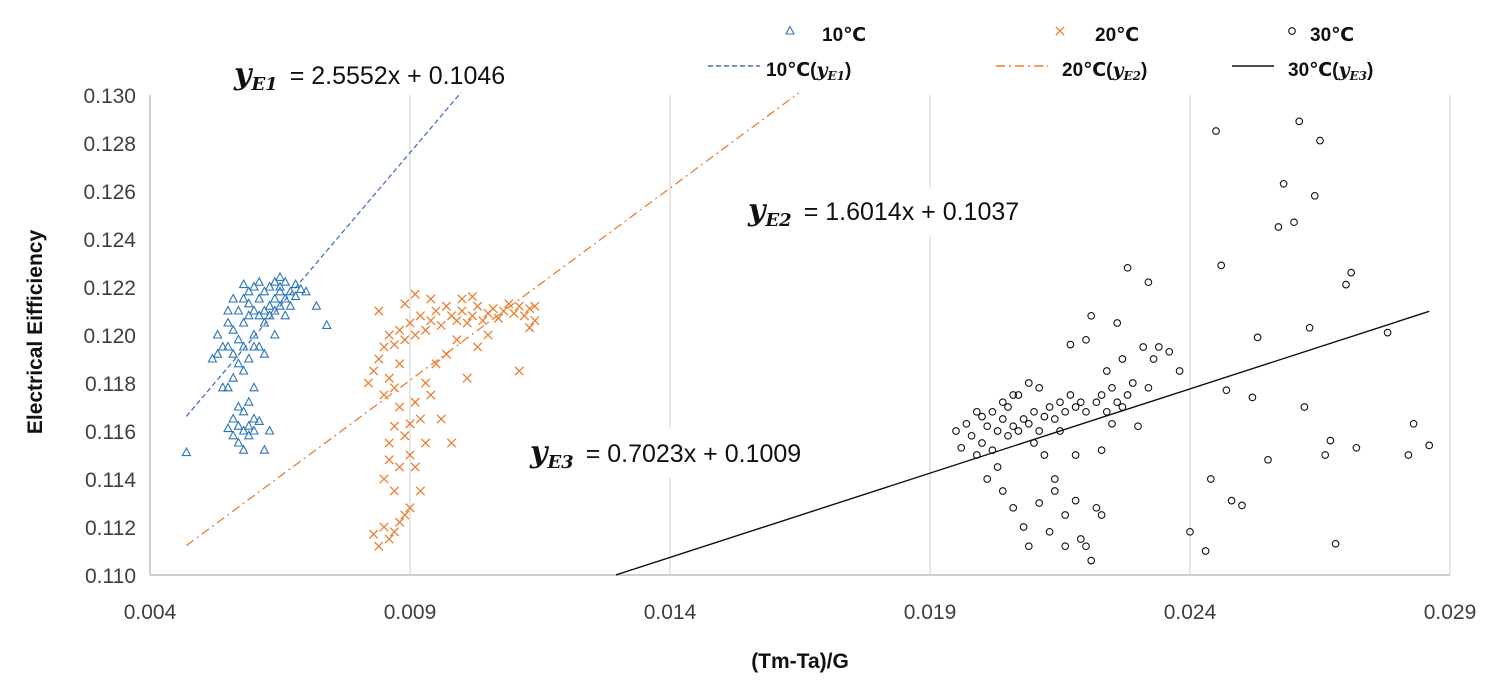  I want to click on equation-background, so click(707, 453).